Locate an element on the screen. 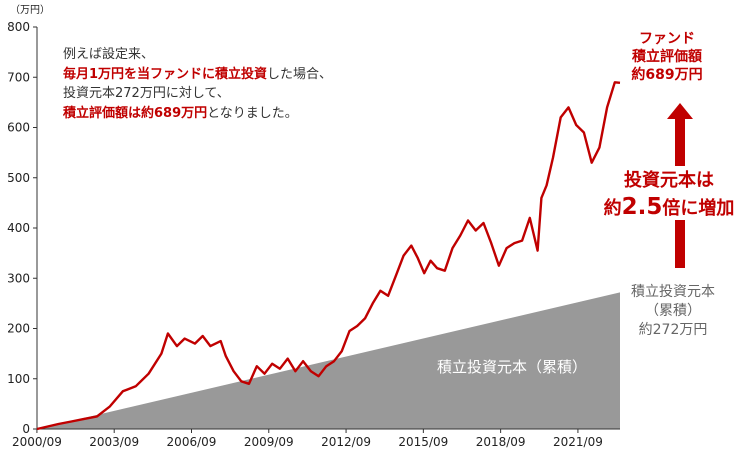 This screenshot has width=740, height=453. fund-label-line-3: 約689万円 is located at coordinates (667, 75).